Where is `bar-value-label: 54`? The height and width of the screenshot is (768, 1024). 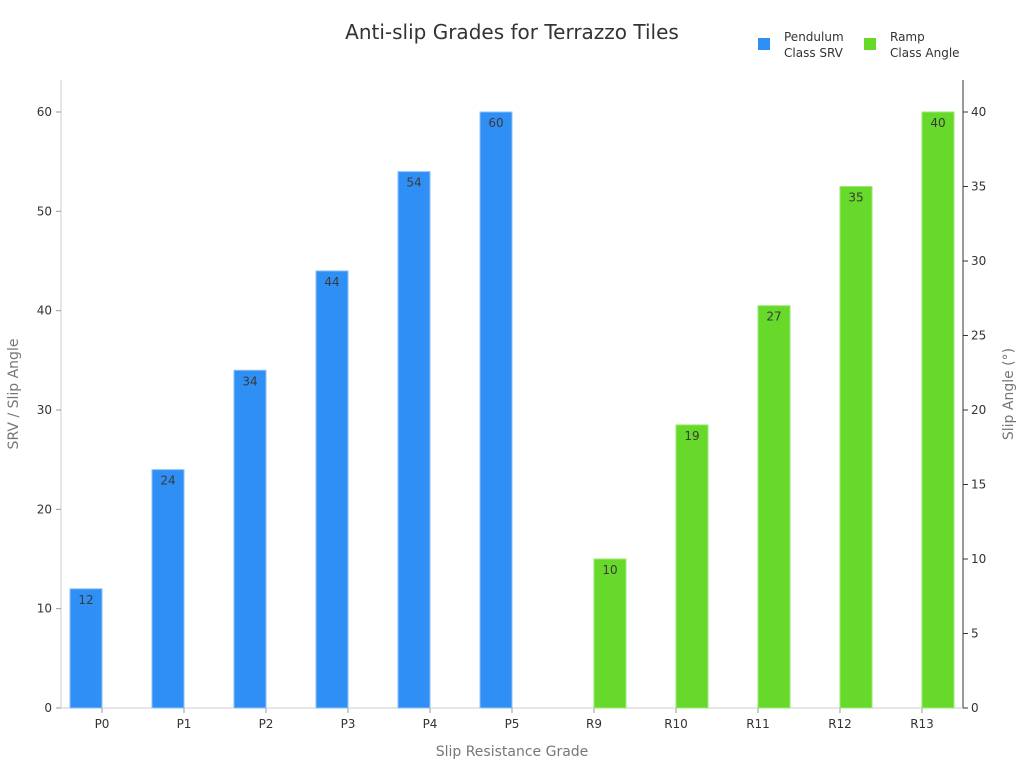
bar-value-label: 54 is located at coordinates (413, 183).